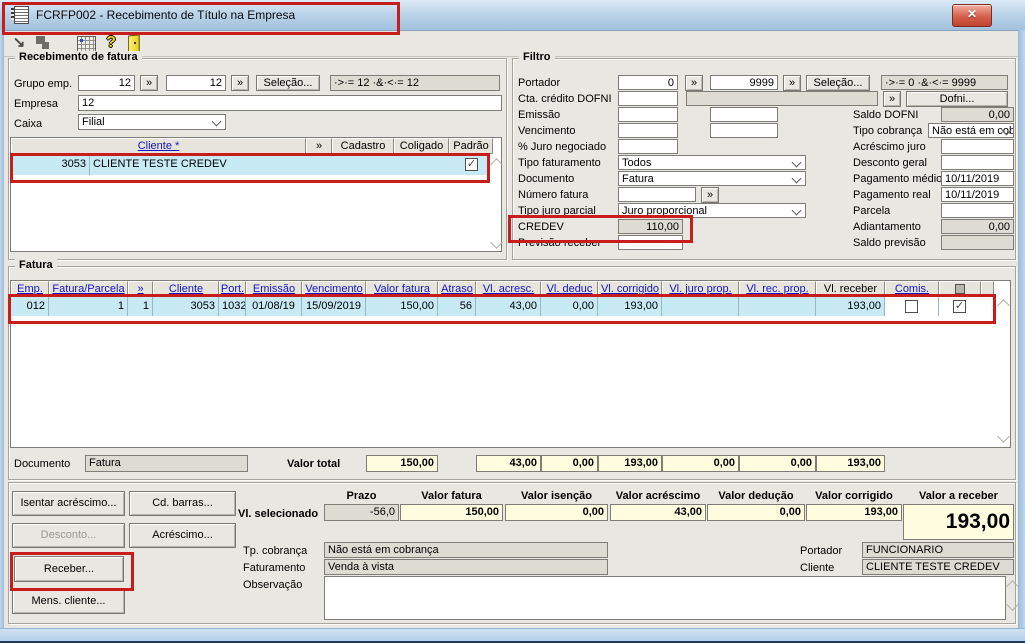 Image resolution: width=1025 pixels, height=643 pixels. I want to click on row-vl-deduc: 0,00, so click(569, 306).